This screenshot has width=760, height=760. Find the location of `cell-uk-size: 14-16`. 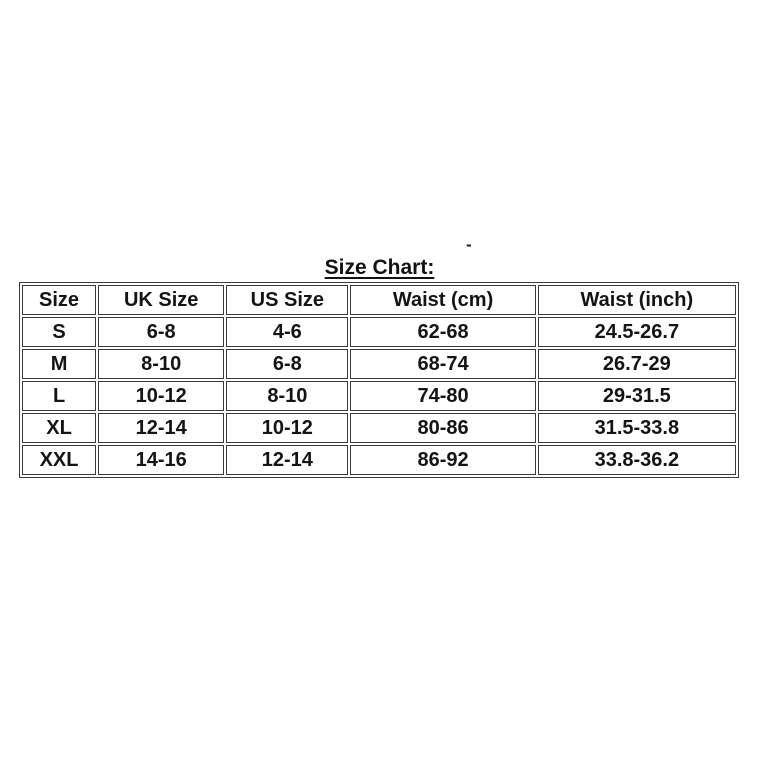

cell-uk-size: 14-16 is located at coordinates (161, 460).